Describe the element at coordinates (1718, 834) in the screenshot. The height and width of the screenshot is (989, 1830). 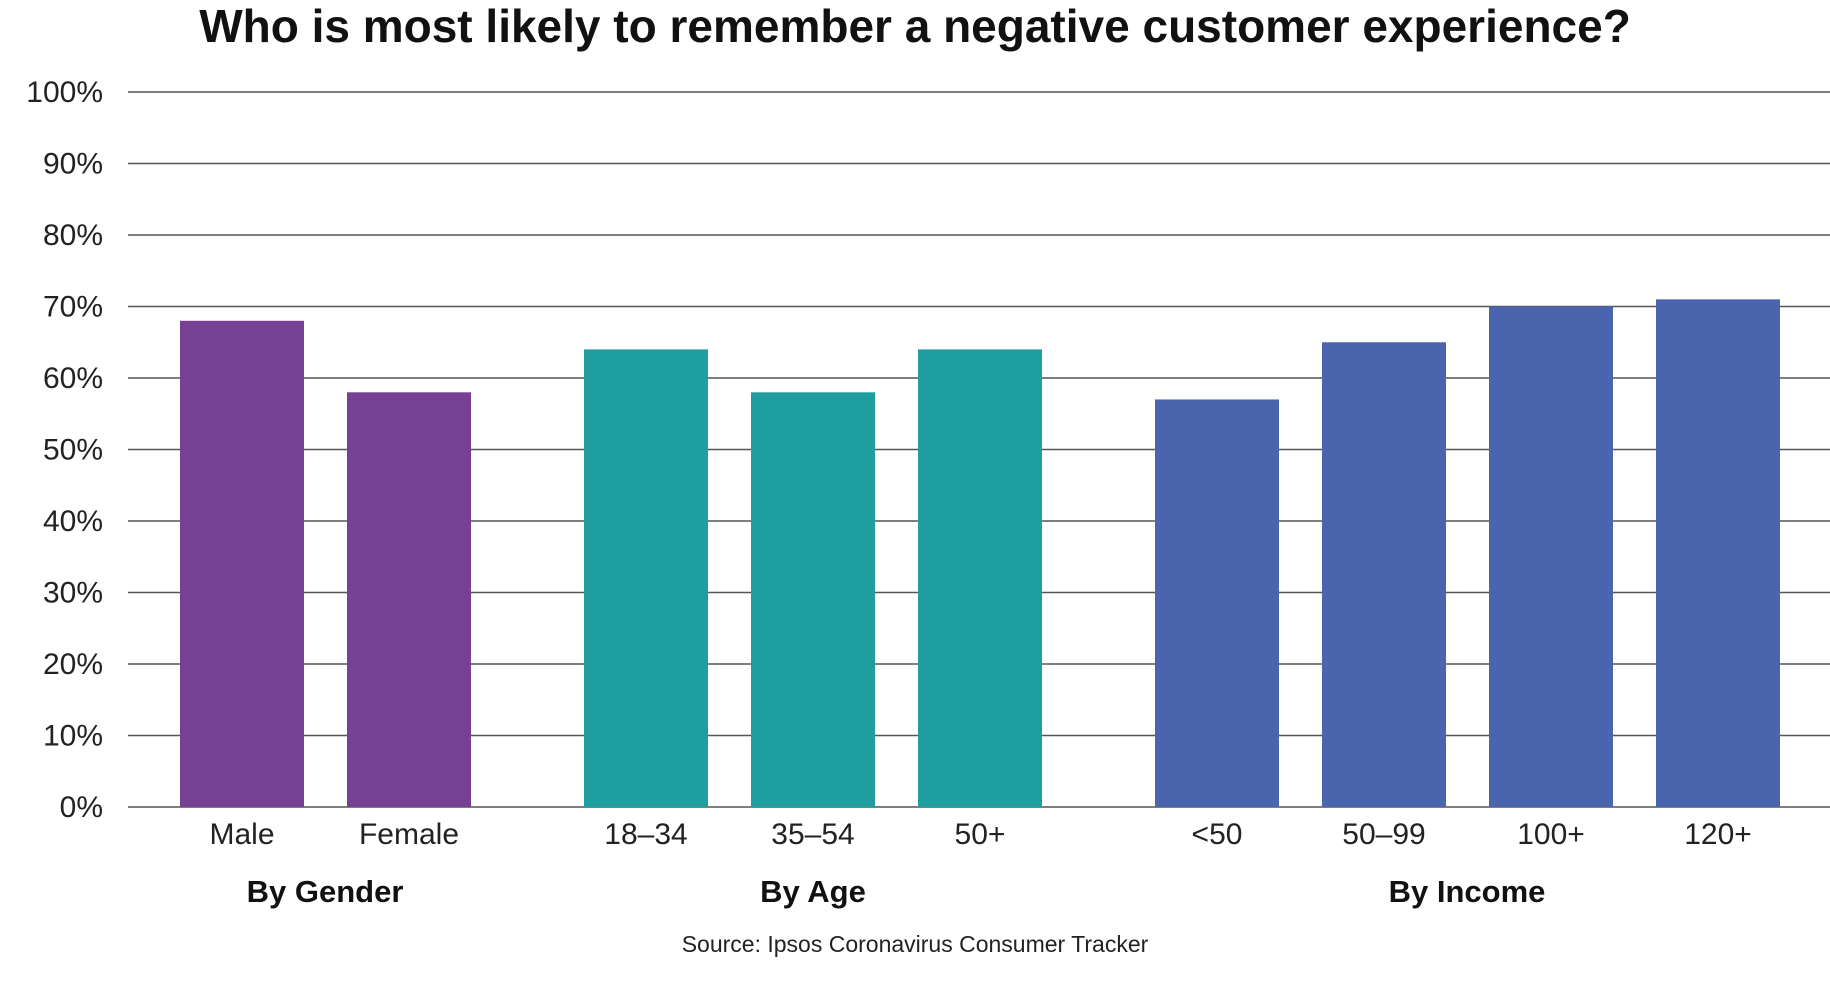
I see `x-category-label: 120+` at that location.